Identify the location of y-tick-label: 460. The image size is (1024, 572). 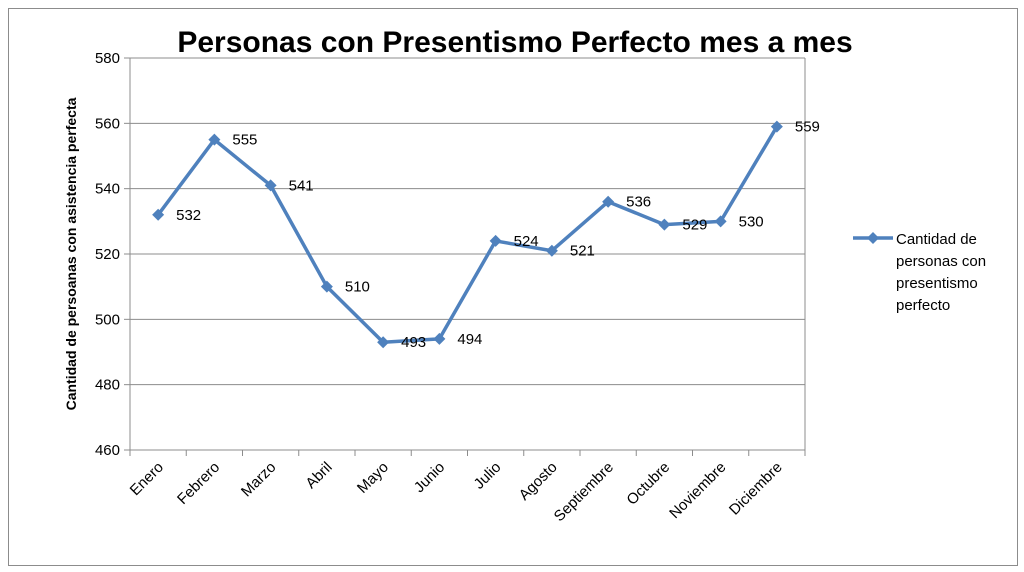
(107, 450).